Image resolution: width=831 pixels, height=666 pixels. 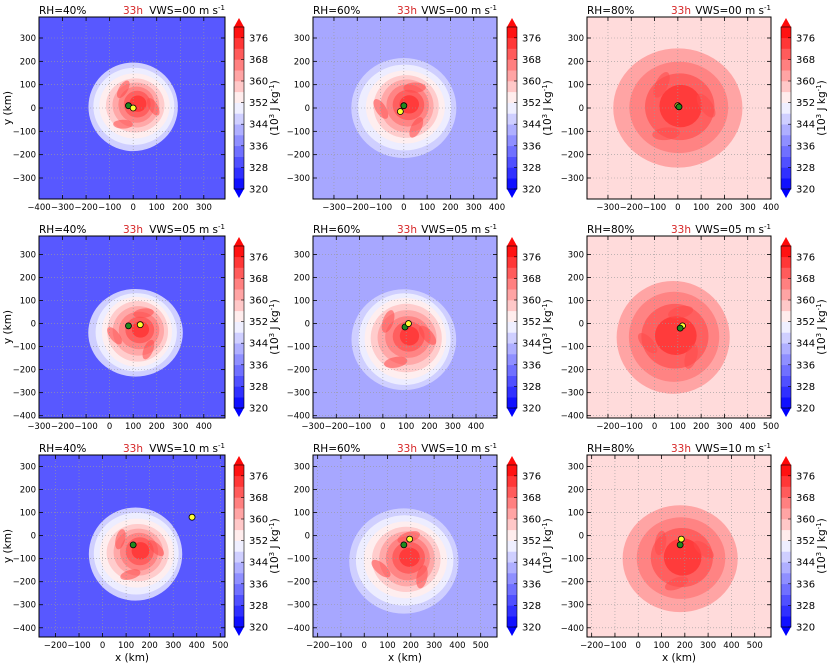 I want to click on x-tick-label: −200, so click(x=591, y=646).